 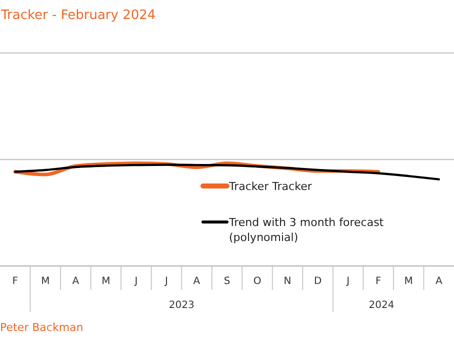 What do you see at coordinates (270, 186) in the screenshot?
I see `legend-label: Tracker Tracker` at bounding box center [270, 186].